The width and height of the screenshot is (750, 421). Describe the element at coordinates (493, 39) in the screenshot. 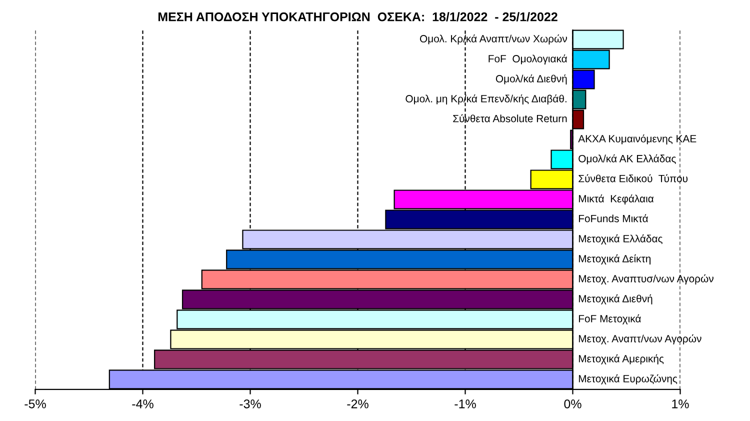

I see `y-tick-label: Ομολ. Κρ/κά Αναπτ/νων Χωρών` at that location.